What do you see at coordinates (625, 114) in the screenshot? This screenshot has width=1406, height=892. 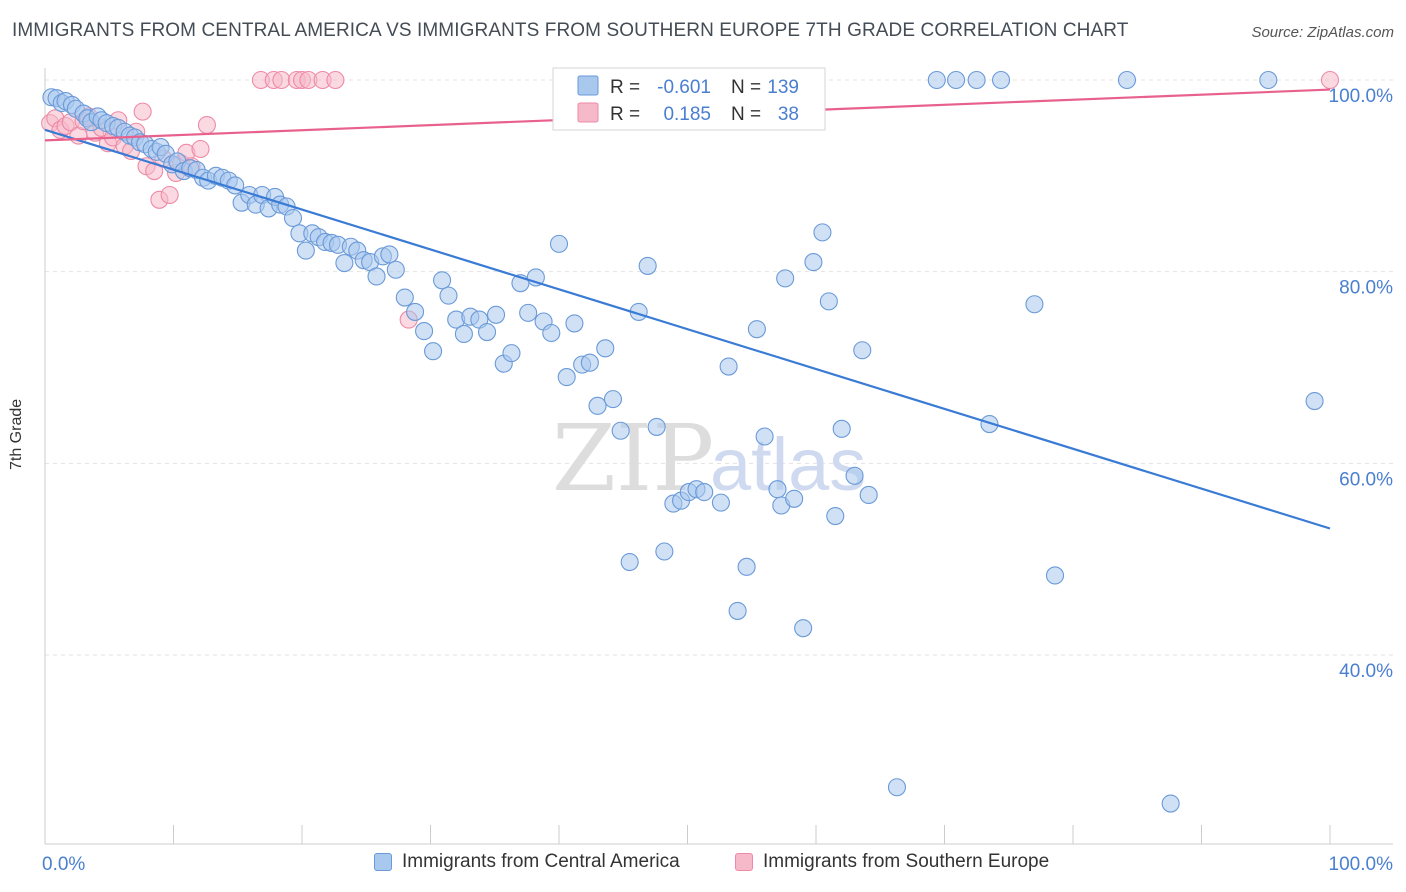 I see `legend-r-label-2: R =` at bounding box center [625, 114].